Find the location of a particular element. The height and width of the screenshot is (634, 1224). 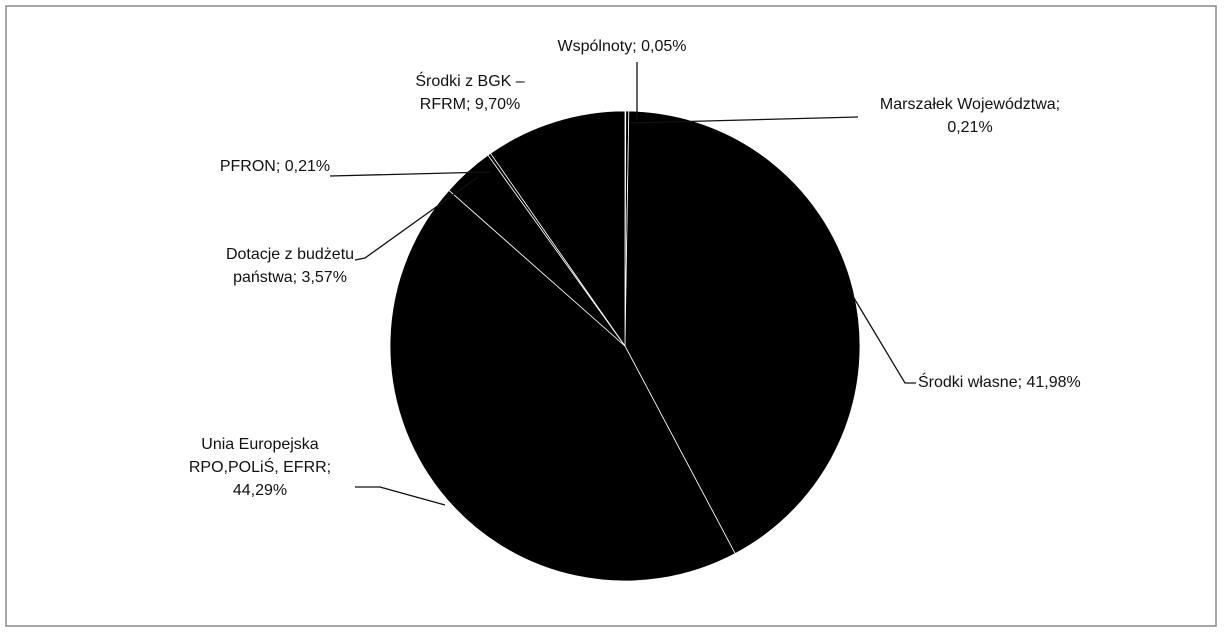

slice-label: PFRON; 0,21% is located at coordinates (275, 166).